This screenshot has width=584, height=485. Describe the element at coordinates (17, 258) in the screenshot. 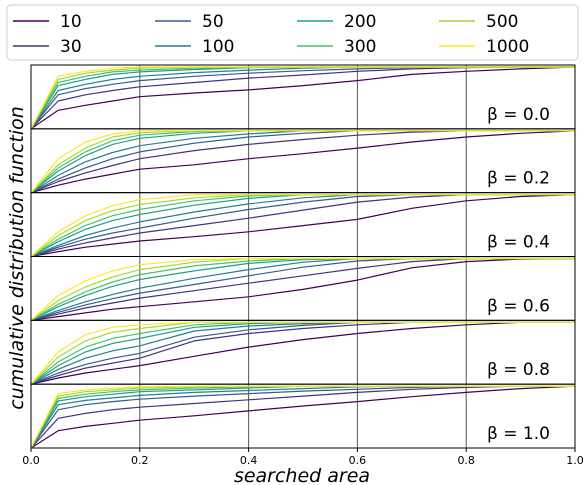

I see `y-axis-label: cumulative distribution function` at that location.